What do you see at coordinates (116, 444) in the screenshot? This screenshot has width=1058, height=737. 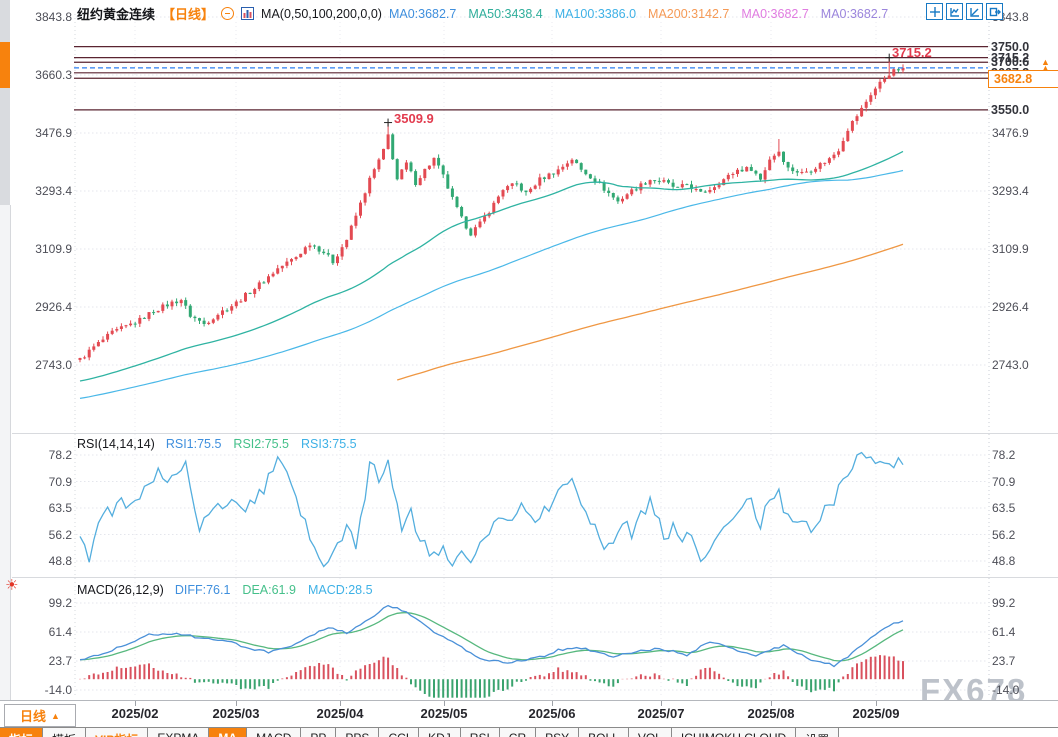 I see `rsi-title: RSI(14,14,14)` at bounding box center [116, 444].